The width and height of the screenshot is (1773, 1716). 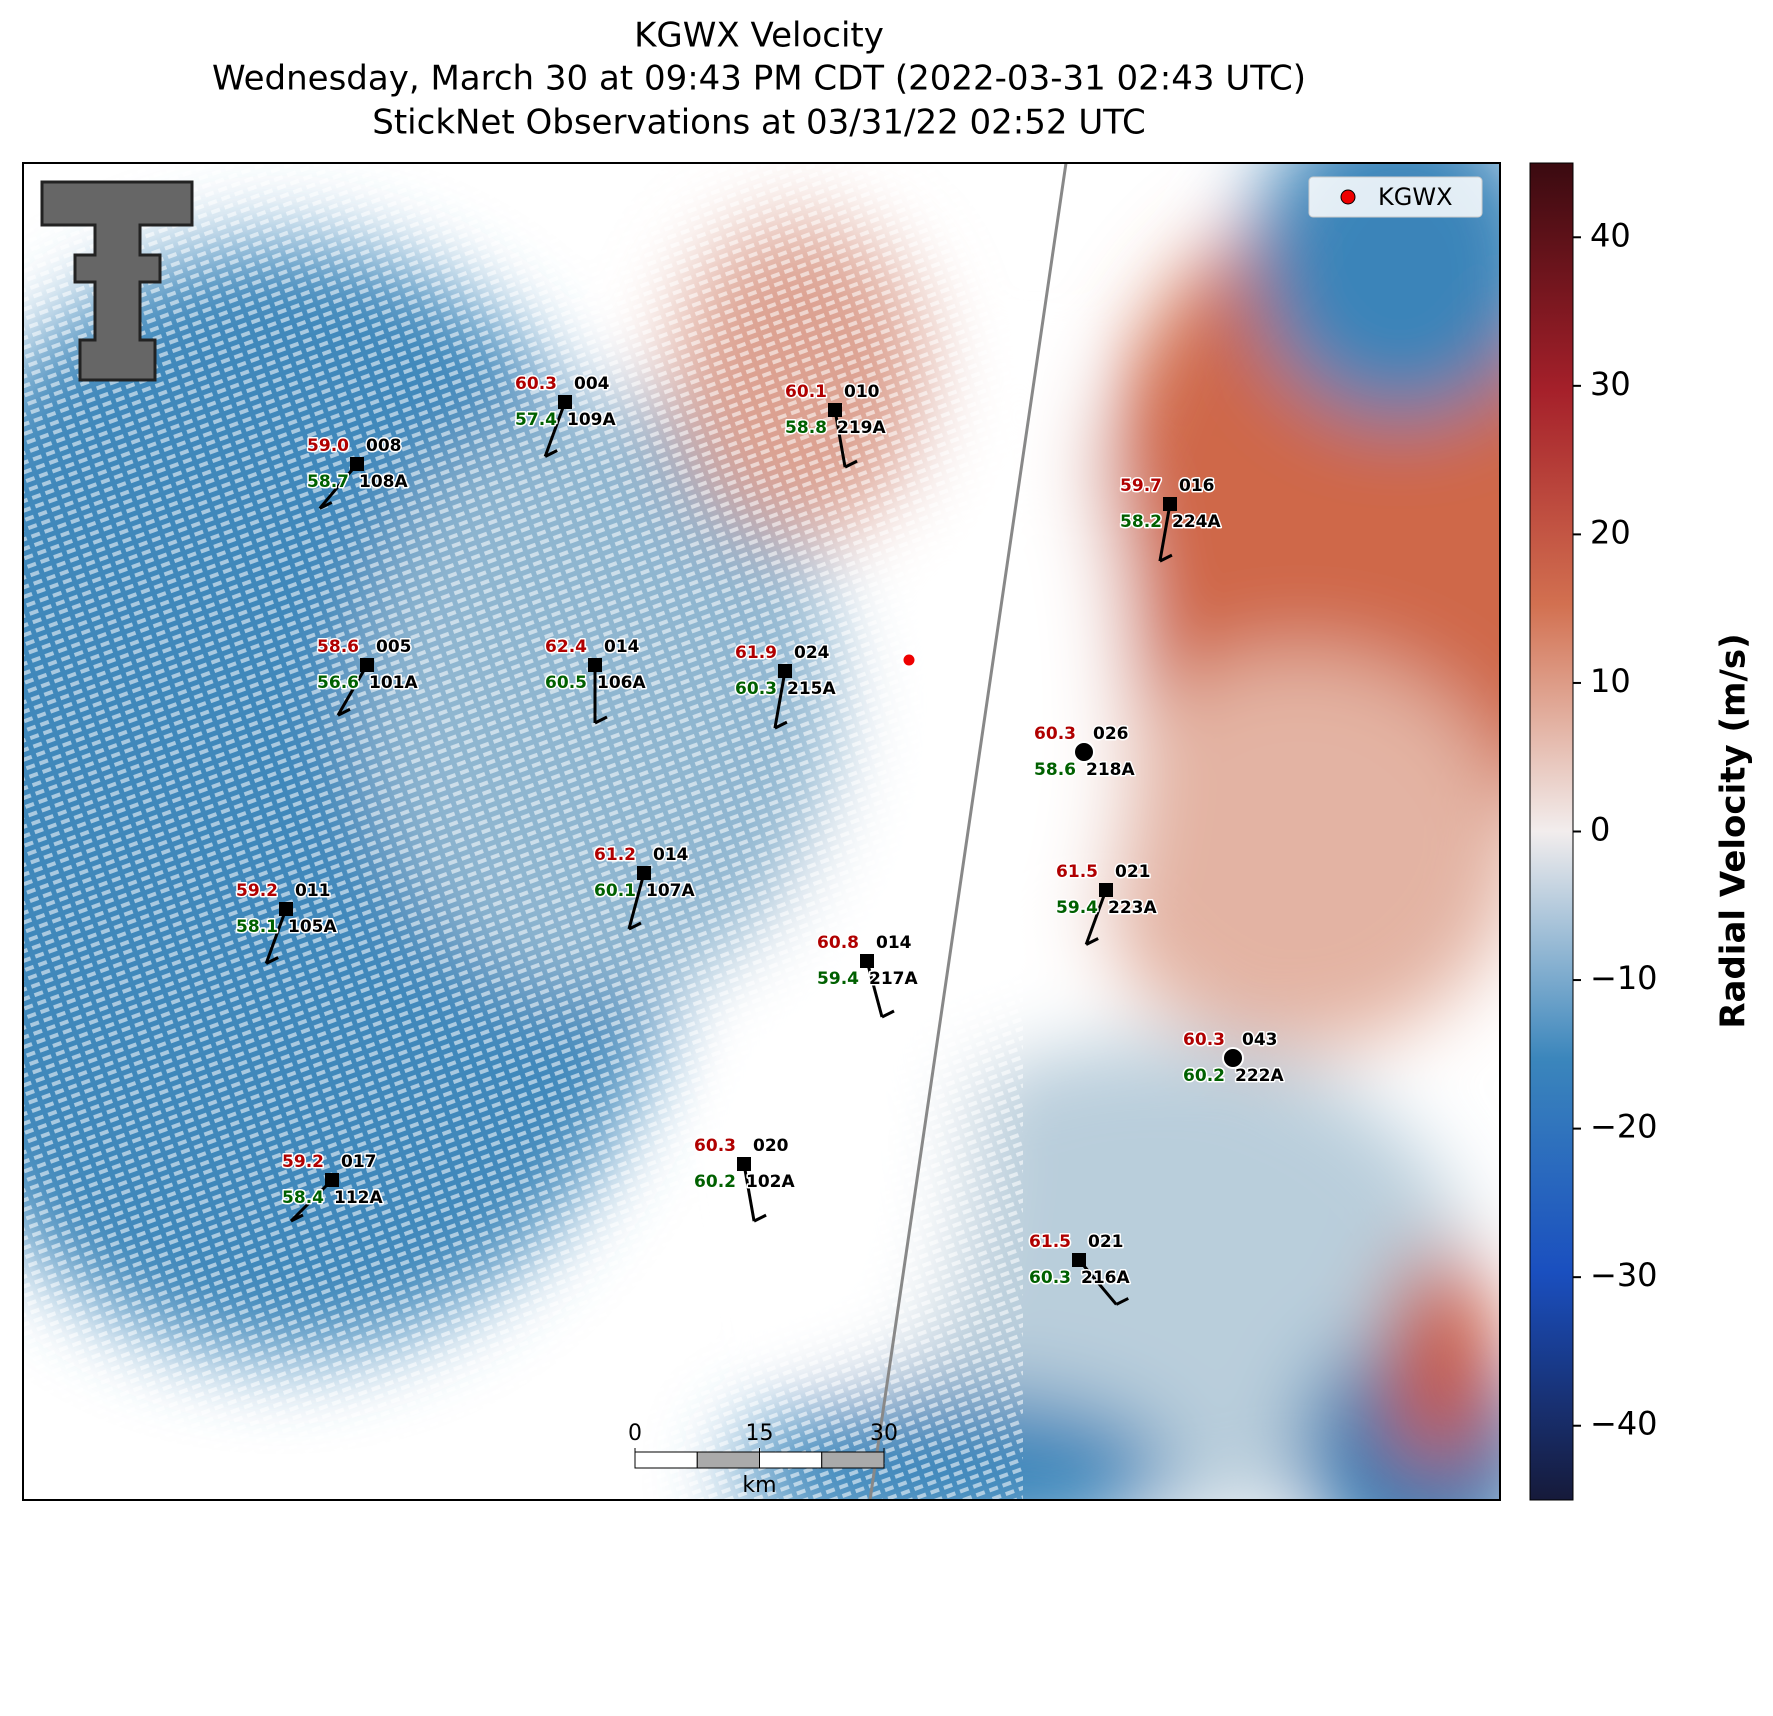 What do you see at coordinates (117, 281) in the screenshot?
I see `logo` at bounding box center [117, 281].